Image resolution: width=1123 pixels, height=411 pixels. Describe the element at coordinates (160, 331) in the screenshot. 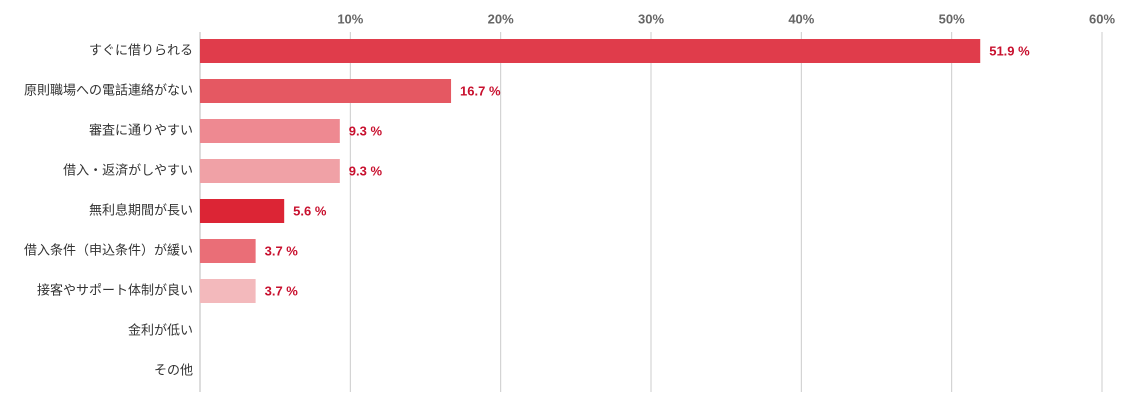

I see `category-label: 金利が低い` at that location.